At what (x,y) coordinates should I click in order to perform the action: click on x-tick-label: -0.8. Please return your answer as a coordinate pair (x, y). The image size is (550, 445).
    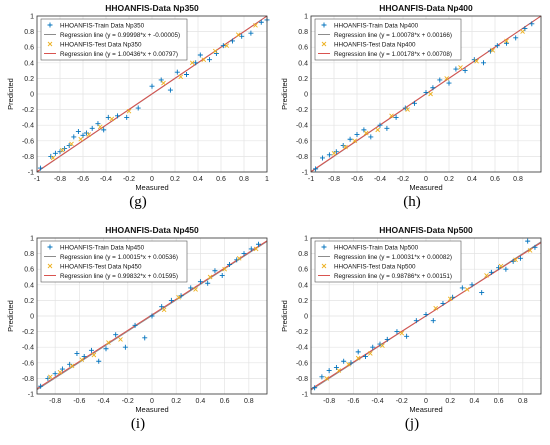
    Looking at the image, I should click on (55, 401).